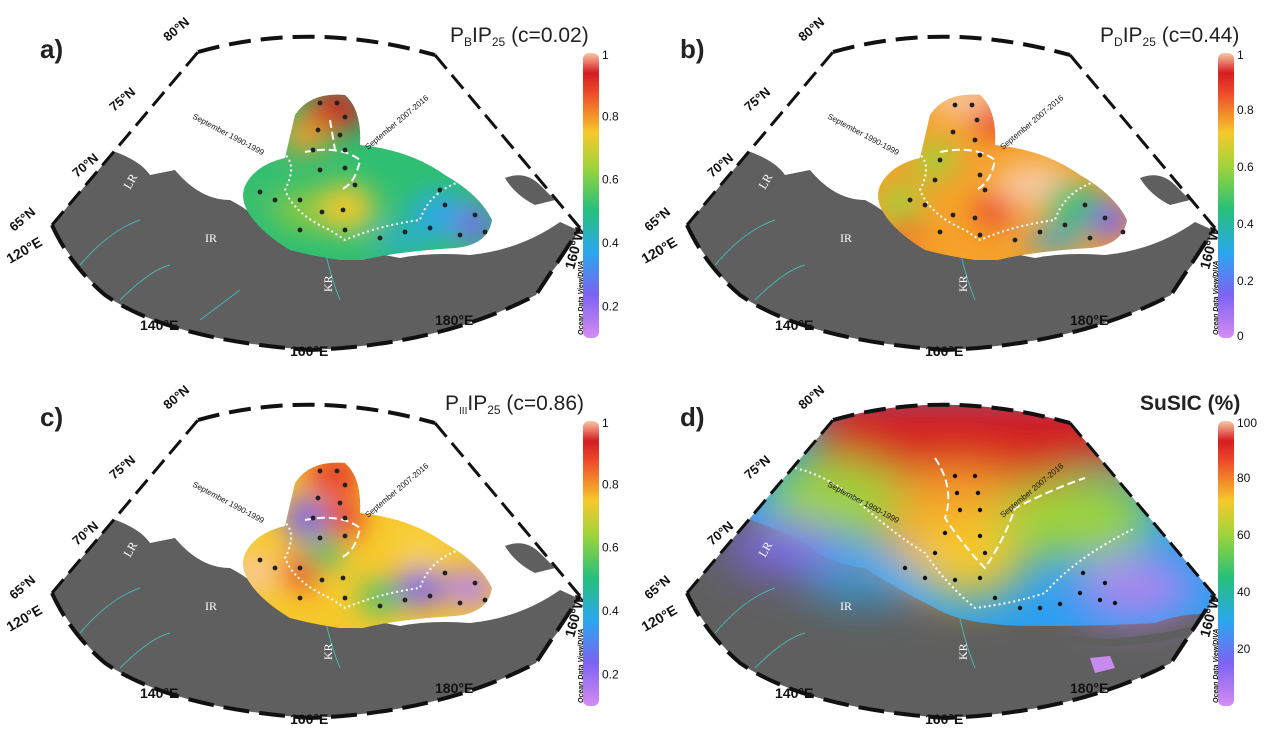 This screenshot has height=735, width=1270. Describe the element at coordinates (372, 170) in the screenshot. I see `station-dots` at that location.